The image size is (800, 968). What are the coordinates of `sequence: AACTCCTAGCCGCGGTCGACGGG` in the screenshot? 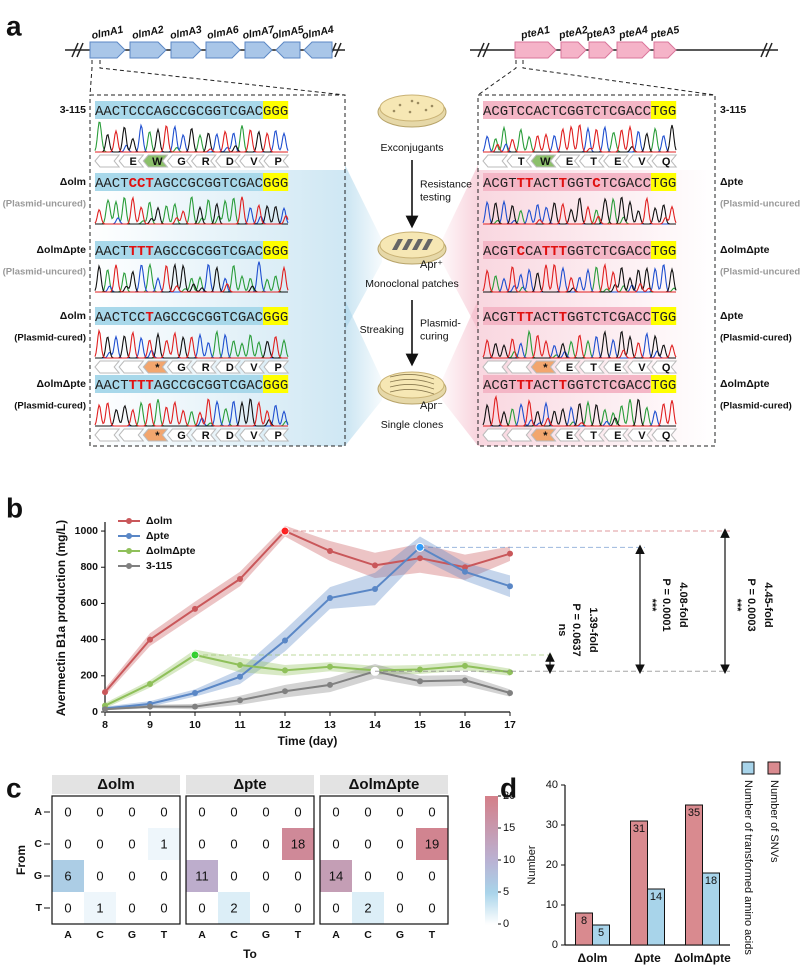 It's located at (191, 184).